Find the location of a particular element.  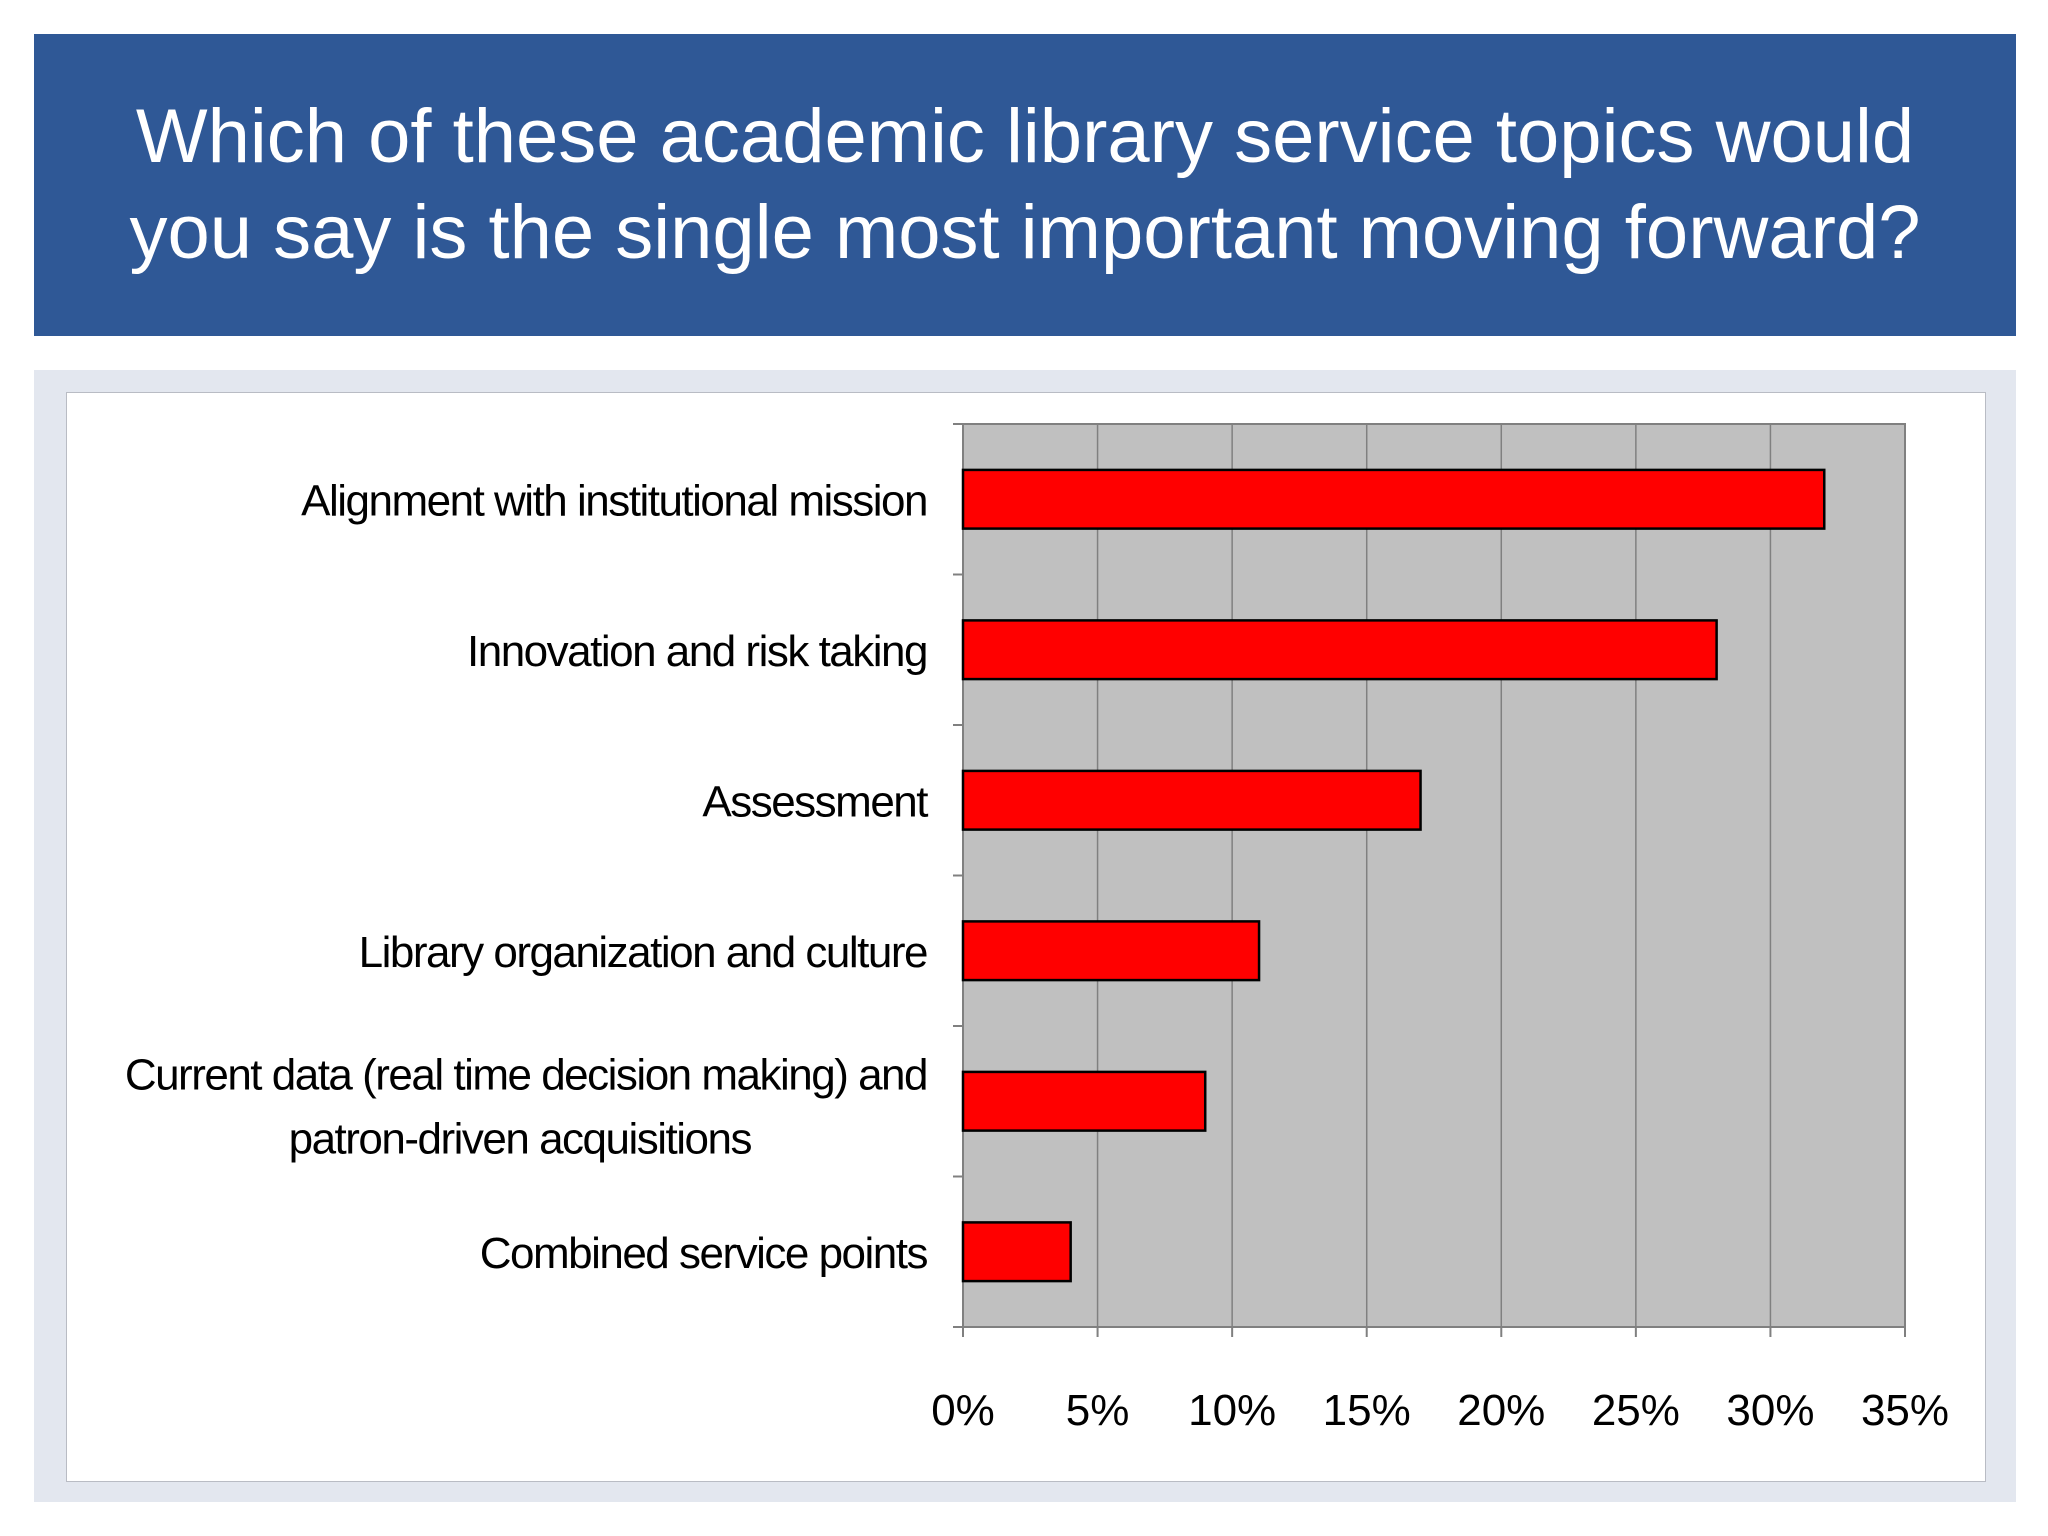

category-label: patron-driven acquisitions is located at coordinates (520, 1138).